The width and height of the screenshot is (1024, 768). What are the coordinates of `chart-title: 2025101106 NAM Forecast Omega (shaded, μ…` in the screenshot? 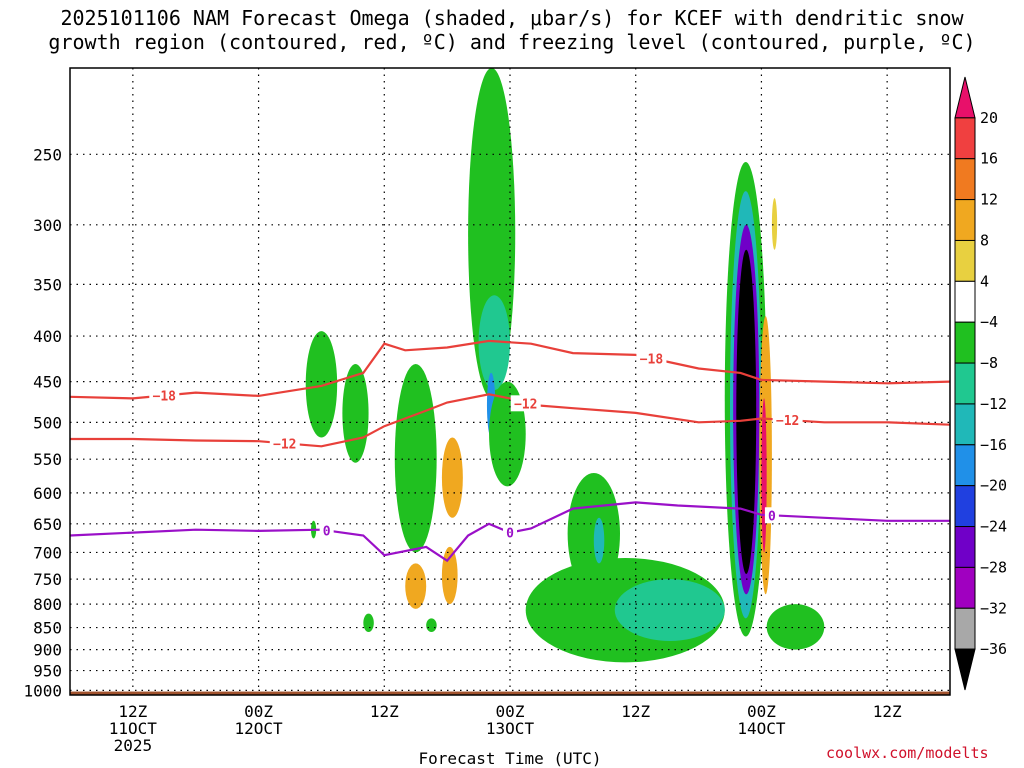 It's located at (512, 30).